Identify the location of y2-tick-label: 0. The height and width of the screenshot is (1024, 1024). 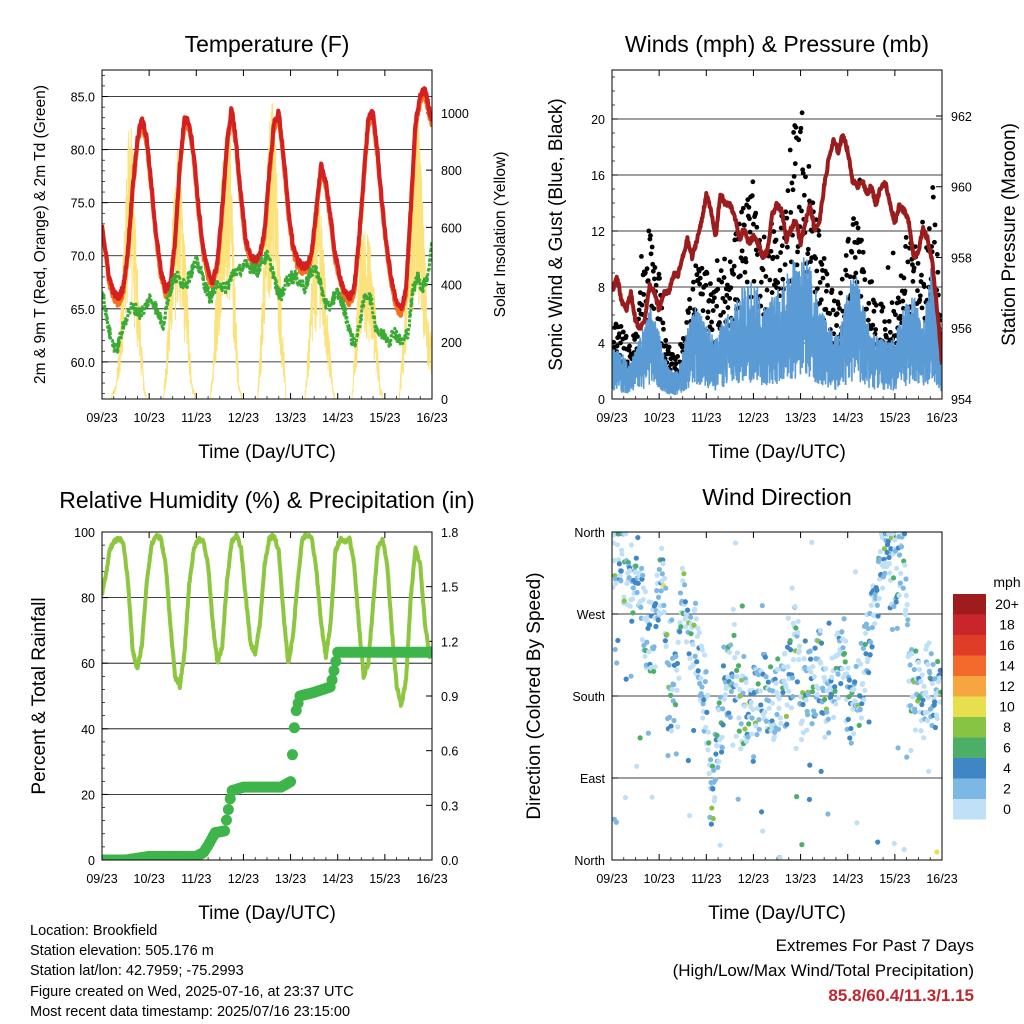
(444, 400).